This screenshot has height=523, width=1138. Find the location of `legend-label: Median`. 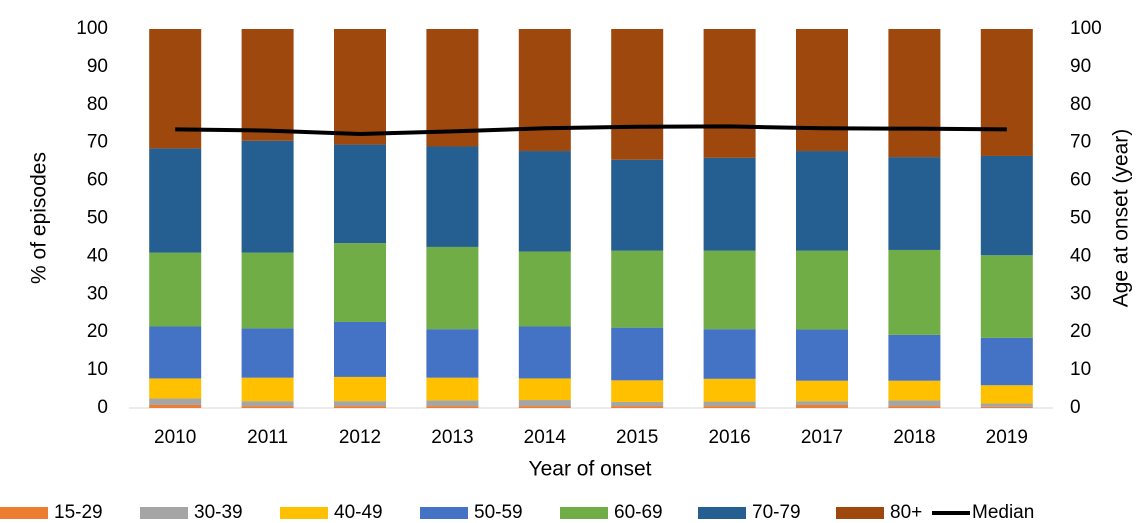

legend-label: Median is located at coordinates (1003, 512).